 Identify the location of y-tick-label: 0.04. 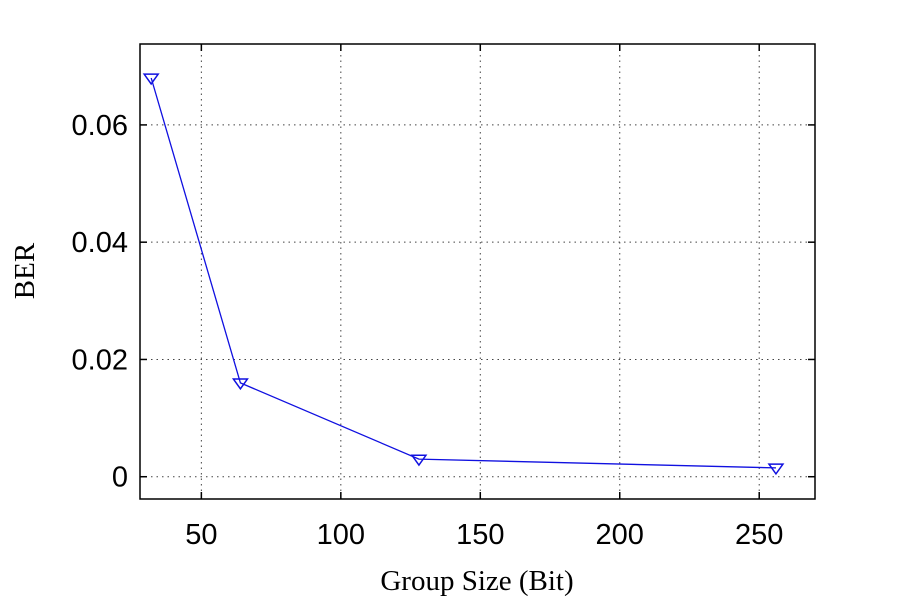
(100, 243).